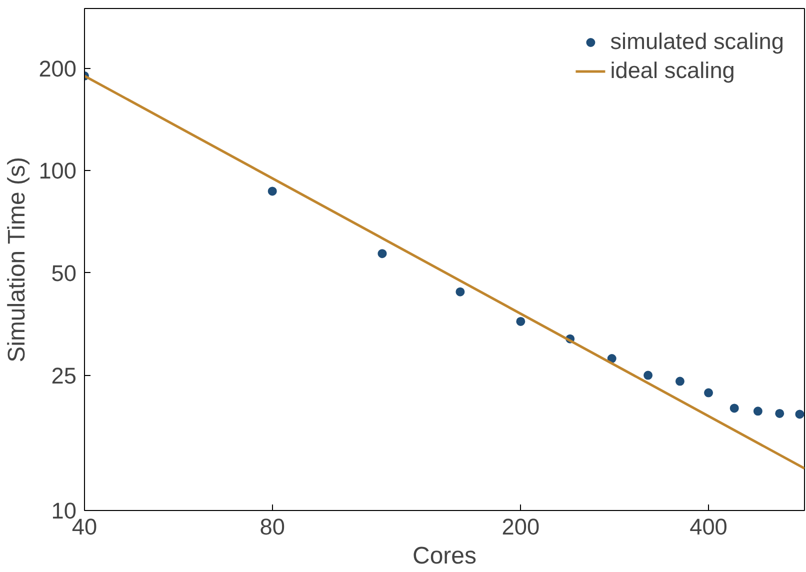 The height and width of the screenshot is (572, 806). What do you see at coordinates (63, 511) in the screenshot?
I see `y-tick-label: 10` at bounding box center [63, 511].